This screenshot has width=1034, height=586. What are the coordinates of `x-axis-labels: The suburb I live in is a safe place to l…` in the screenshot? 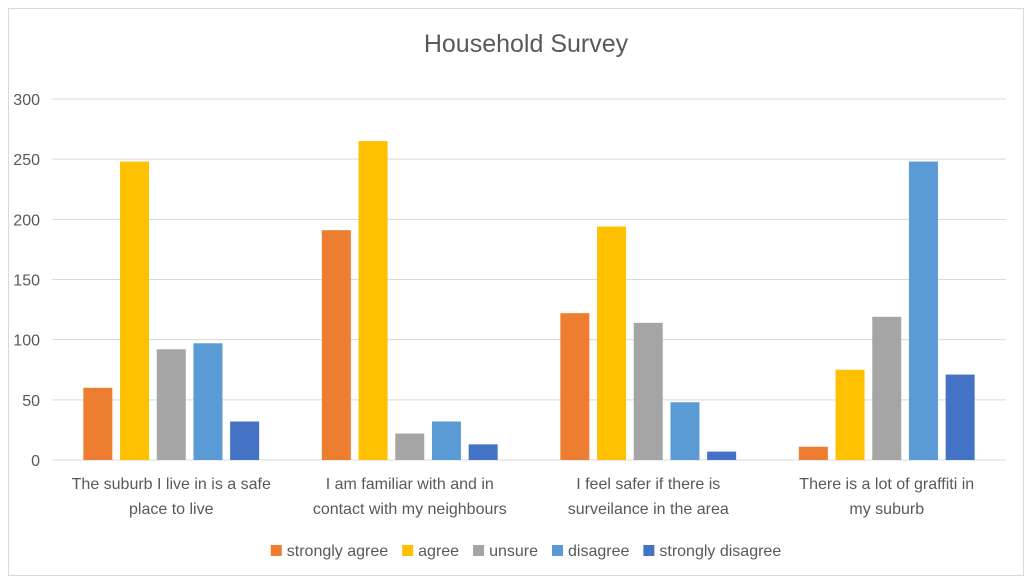 It's located at (523, 497).